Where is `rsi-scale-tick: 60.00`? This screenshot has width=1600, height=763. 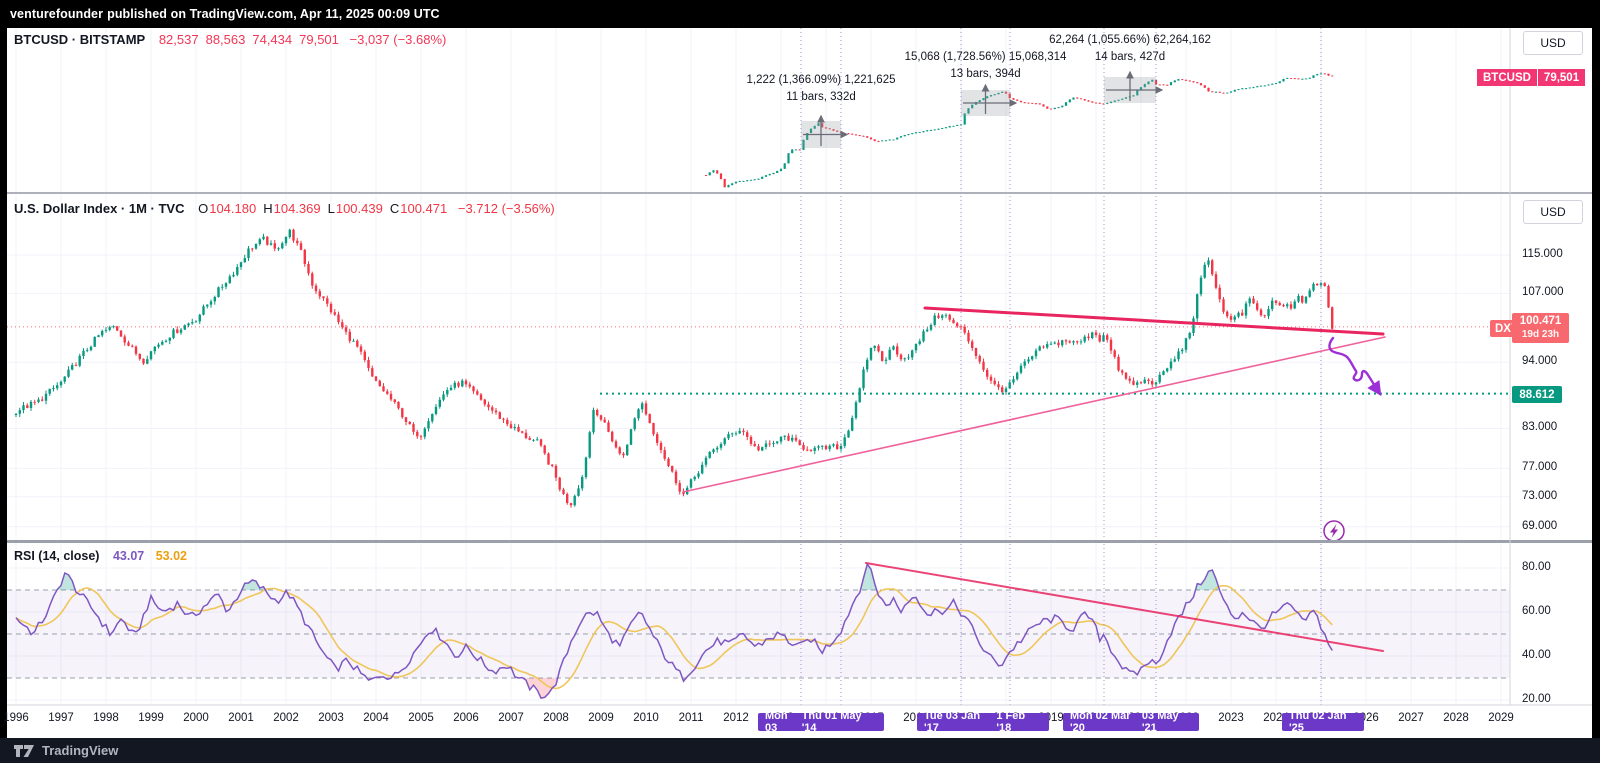
rsi-scale-tick: 60.00 is located at coordinates (1536, 611).